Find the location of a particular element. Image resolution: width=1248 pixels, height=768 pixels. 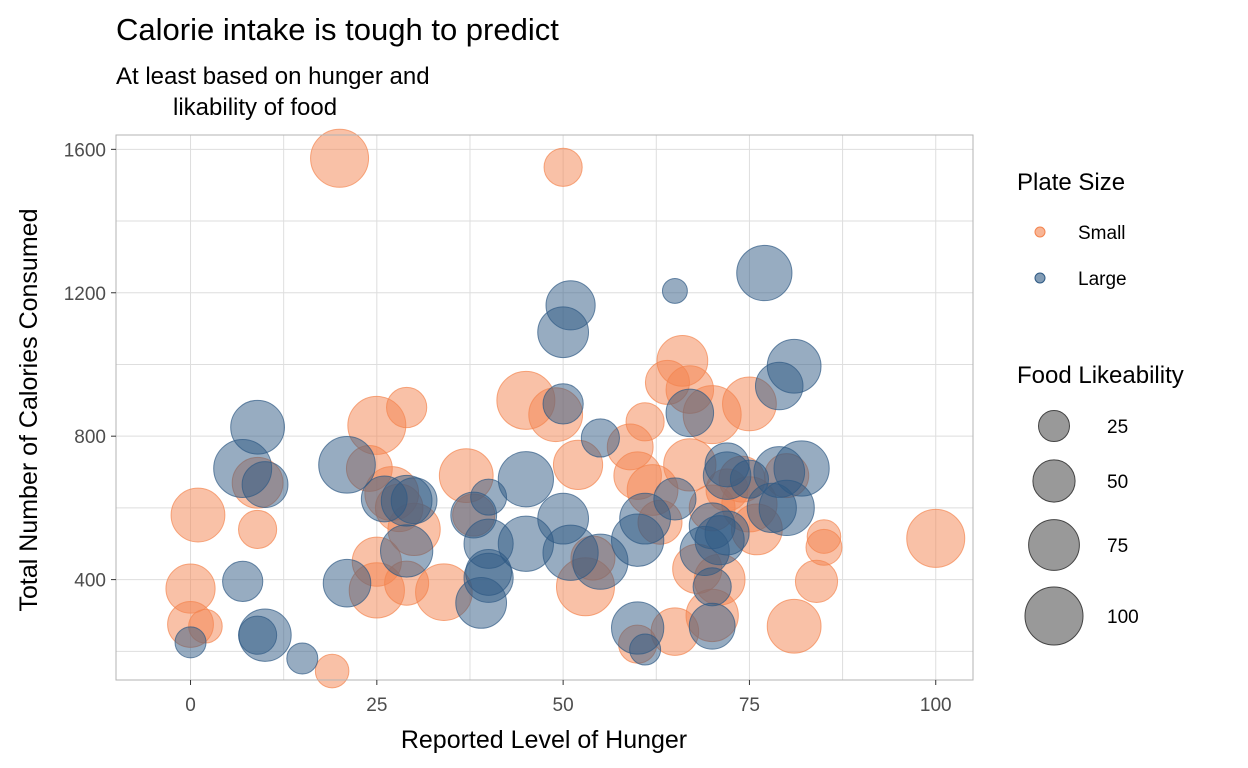

chart-subtitle-line-1: At least based on hunger and is located at coordinates (273, 76).